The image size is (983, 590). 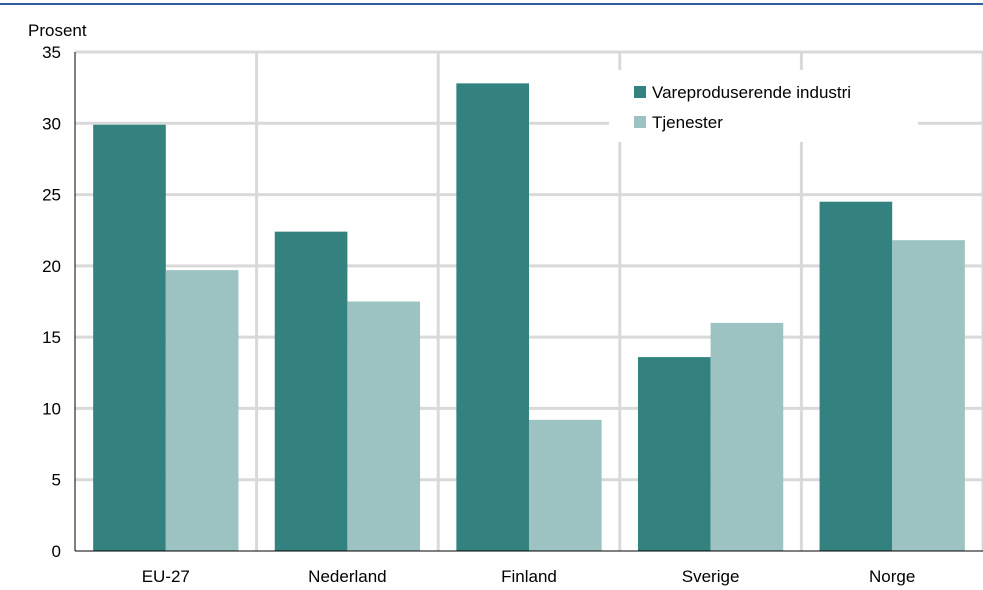 I want to click on legend-label-tjenester: Tjenester, so click(x=687, y=122).